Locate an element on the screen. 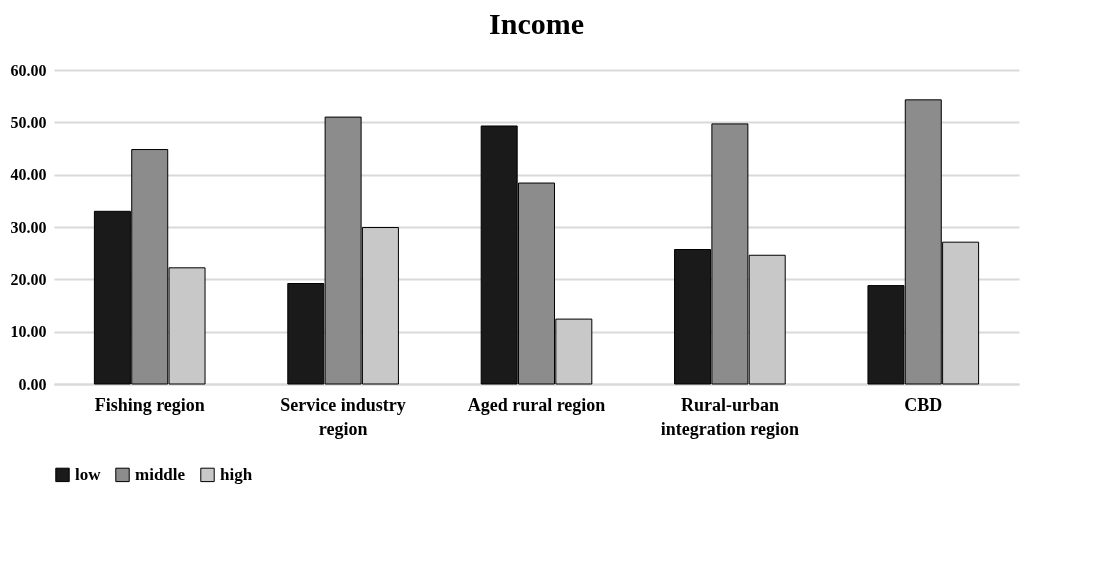 Image resolution: width=1101 pixels, height=578 pixels. y-tick-label: 0.00 is located at coordinates (32, 384).